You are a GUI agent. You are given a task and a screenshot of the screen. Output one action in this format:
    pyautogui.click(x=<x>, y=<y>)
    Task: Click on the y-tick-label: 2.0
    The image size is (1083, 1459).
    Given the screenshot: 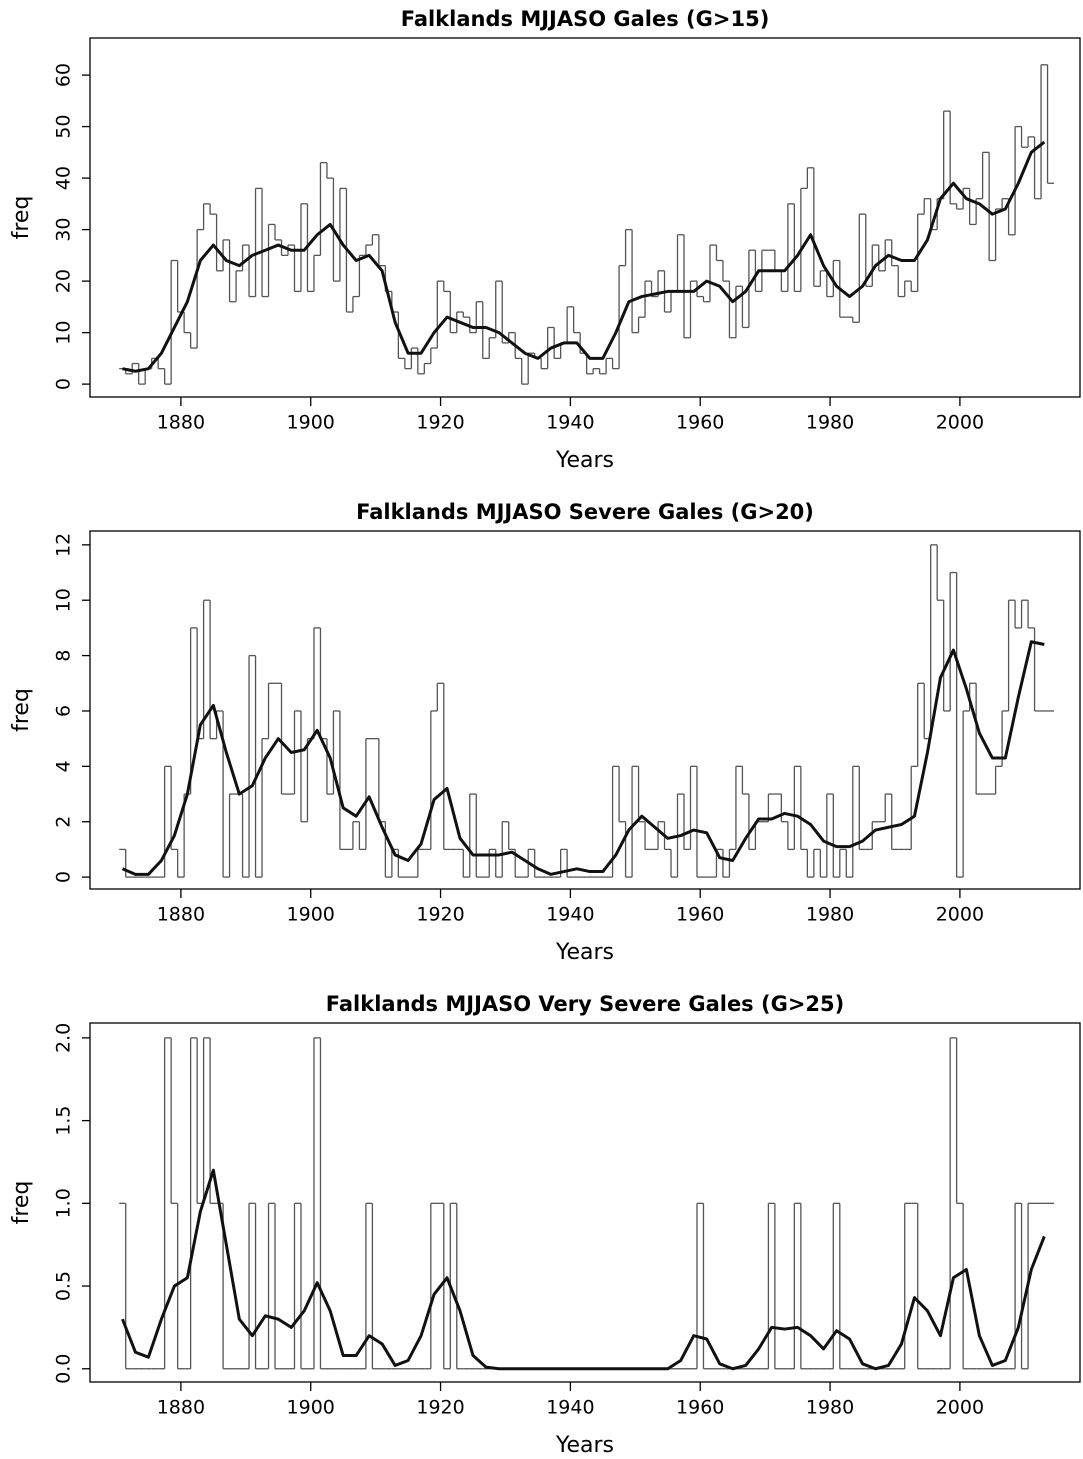 What is the action you would take?
    pyautogui.click(x=64, y=1038)
    